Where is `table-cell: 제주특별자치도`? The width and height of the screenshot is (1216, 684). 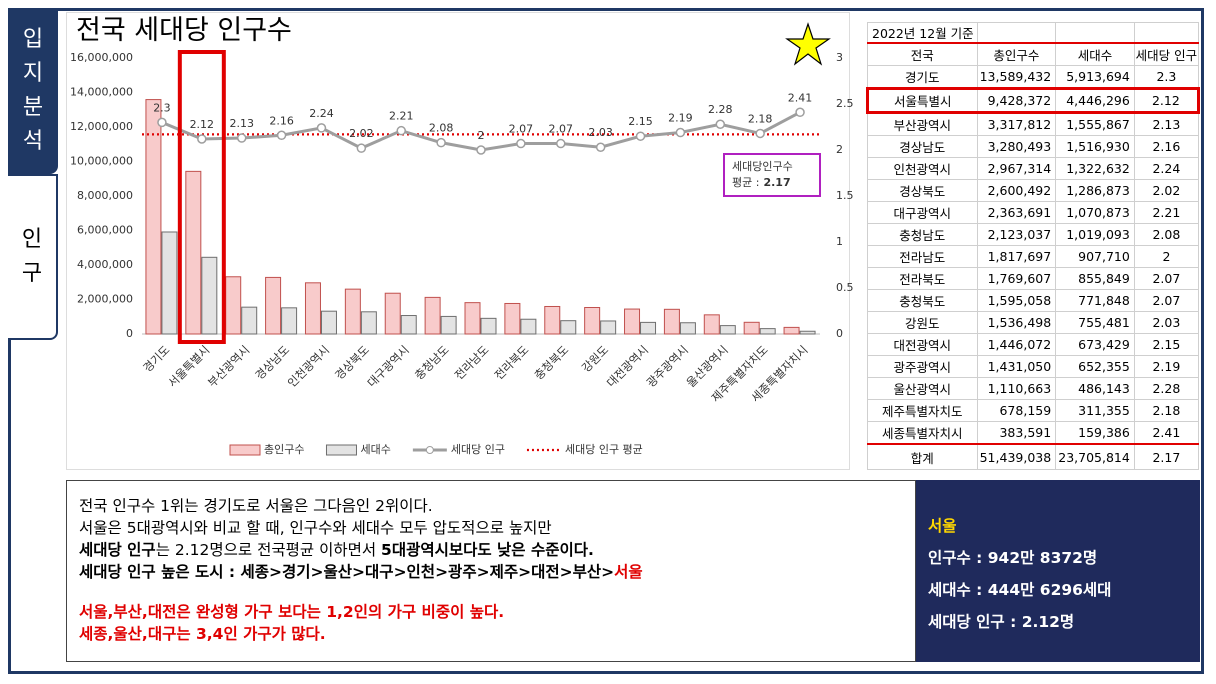 table-cell: 제주특별자치도 is located at coordinates (922, 410).